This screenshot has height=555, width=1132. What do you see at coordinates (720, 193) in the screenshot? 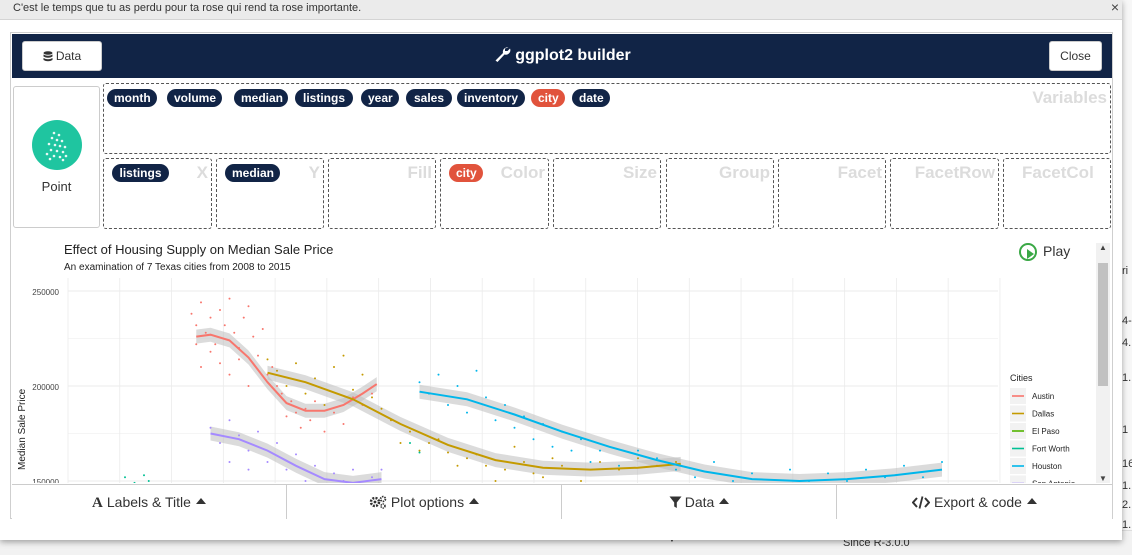
I see `dropzone-group: Group` at bounding box center [720, 193].